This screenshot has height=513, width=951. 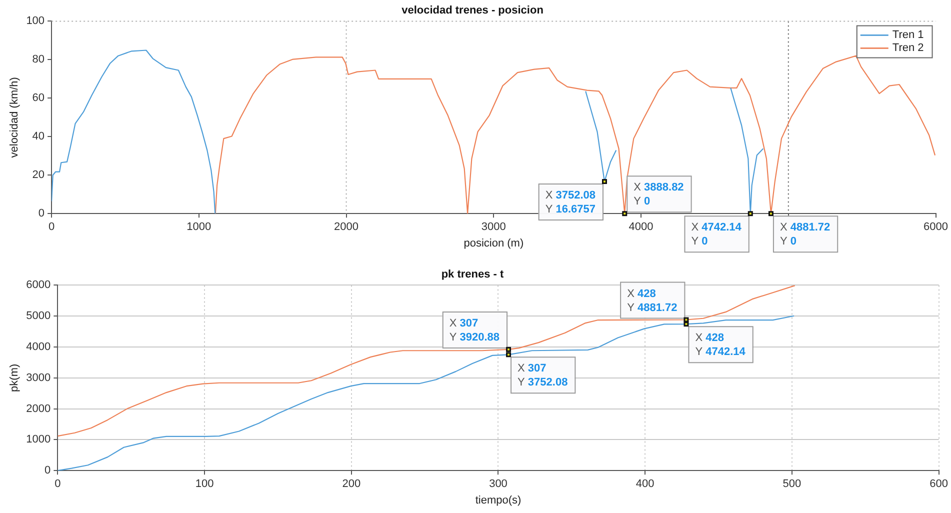 I want to click on y-tick-label: 2000, so click(x=38, y=408).